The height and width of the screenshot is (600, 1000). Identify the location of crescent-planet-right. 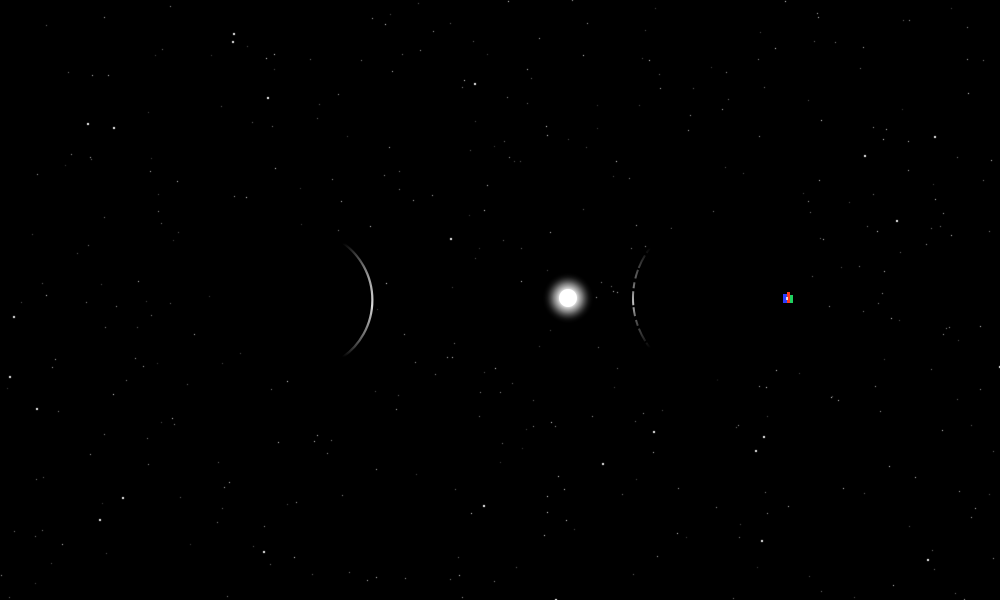
(714, 298).